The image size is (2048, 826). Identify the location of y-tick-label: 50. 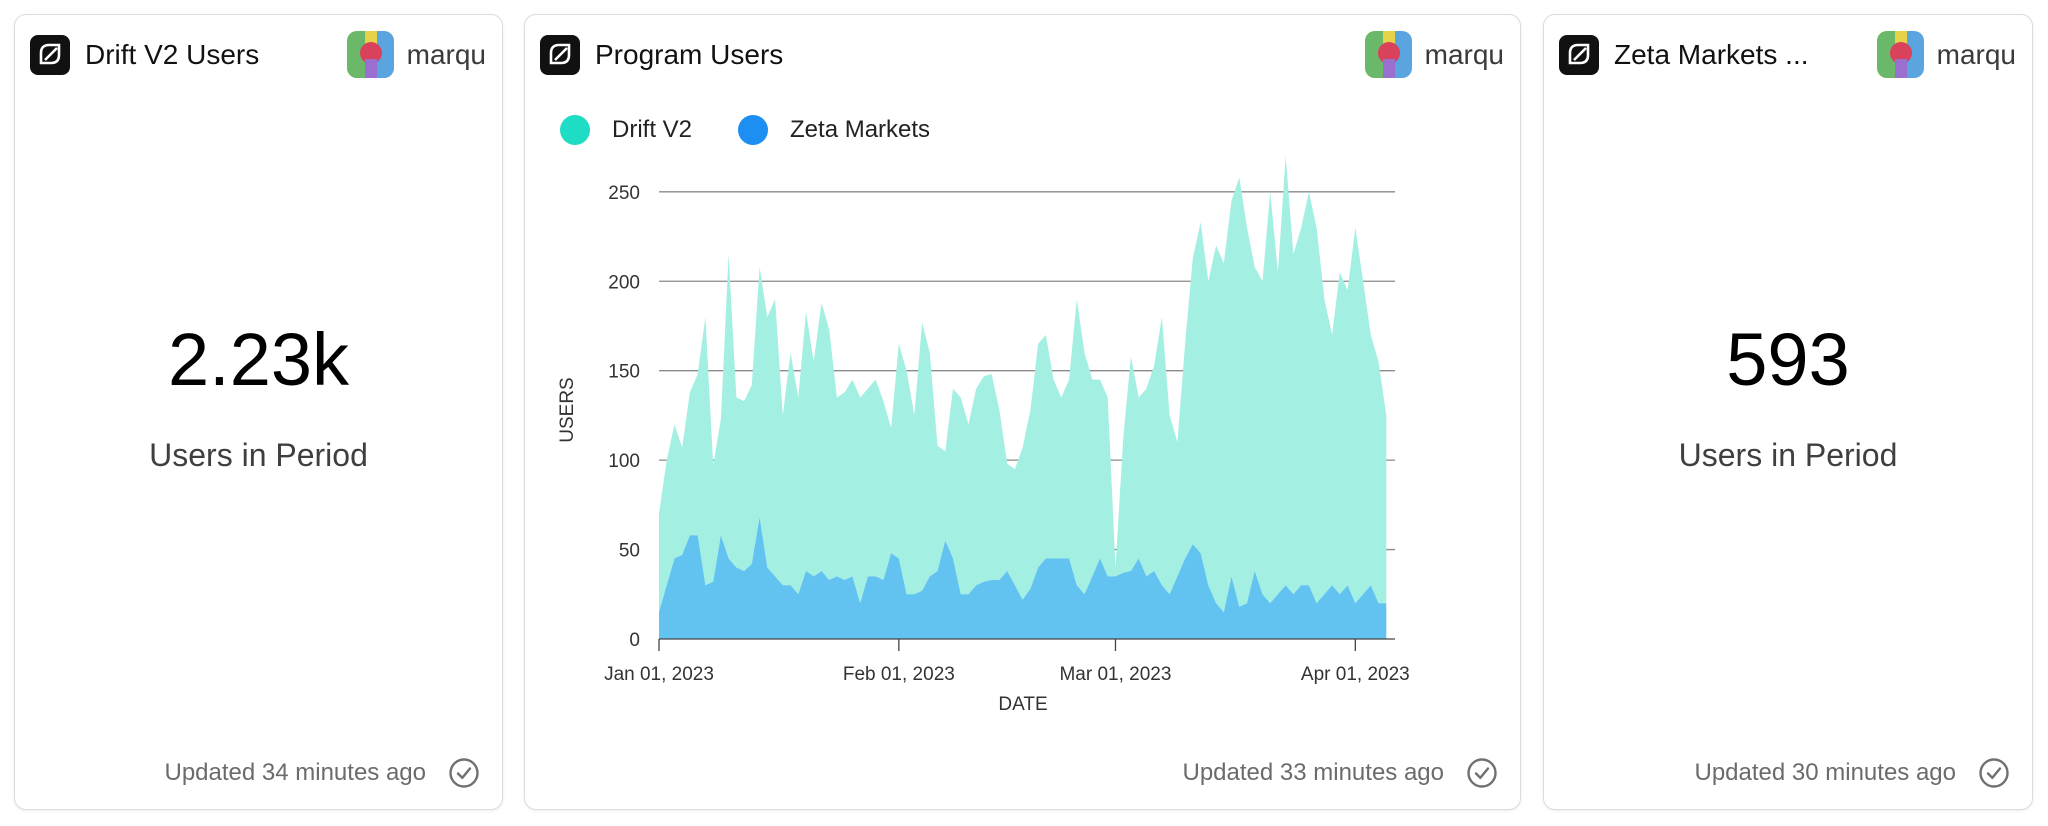
(629, 551).